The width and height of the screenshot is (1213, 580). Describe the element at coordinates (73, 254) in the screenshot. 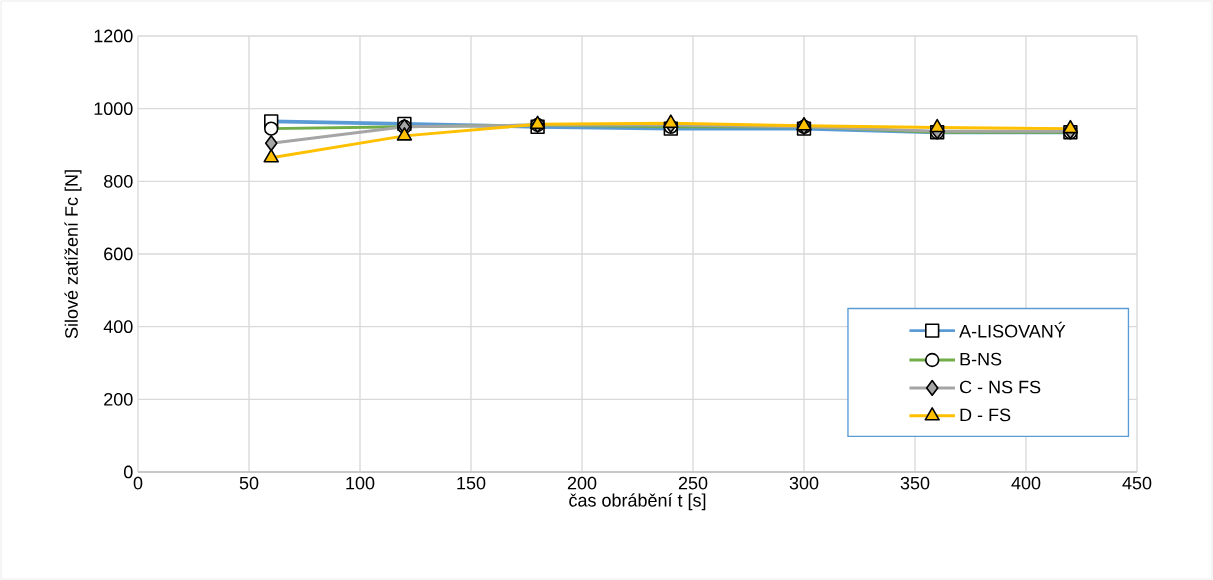

I see `y-axis-title: Silové zatížení Fc [N]` at that location.